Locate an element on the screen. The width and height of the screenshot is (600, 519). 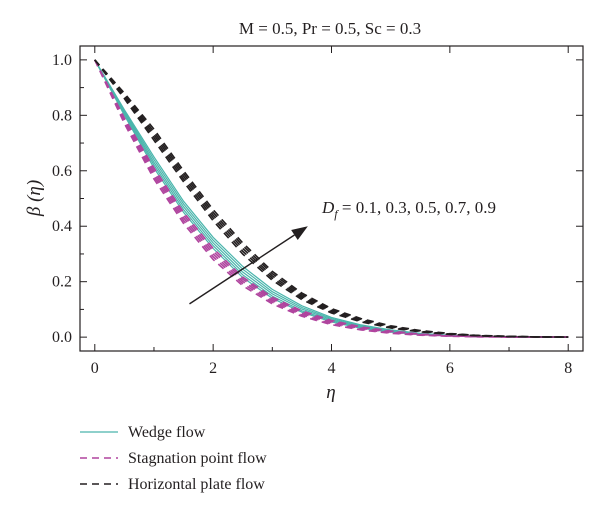
y-tick-label: 0.2 is located at coordinates (62, 282).